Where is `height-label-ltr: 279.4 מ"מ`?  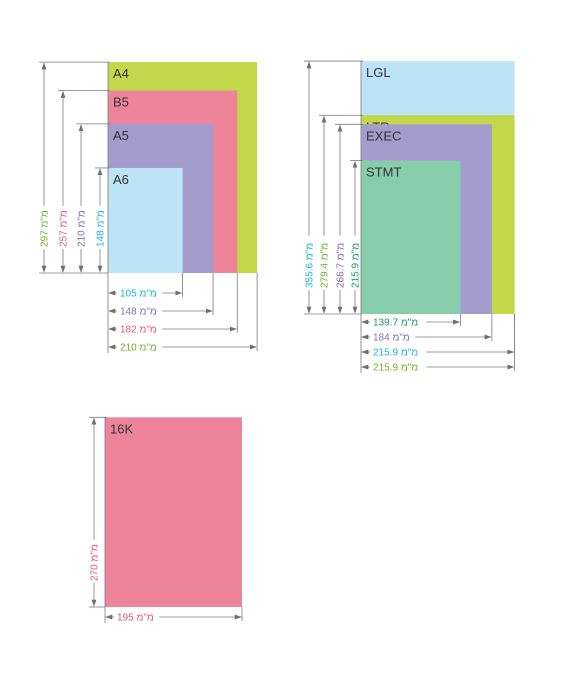 height-label-ltr: 279.4 מ"מ is located at coordinates (325, 265).